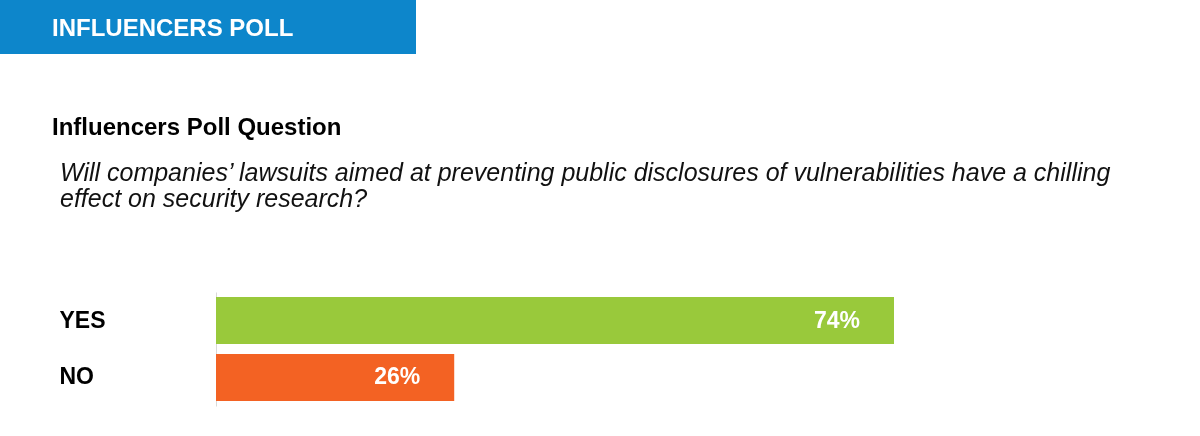 The height and width of the screenshot is (436, 1200). Describe the element at coordinates (836, 319) in the screenshot. I see `data-label: 74%` at that location.